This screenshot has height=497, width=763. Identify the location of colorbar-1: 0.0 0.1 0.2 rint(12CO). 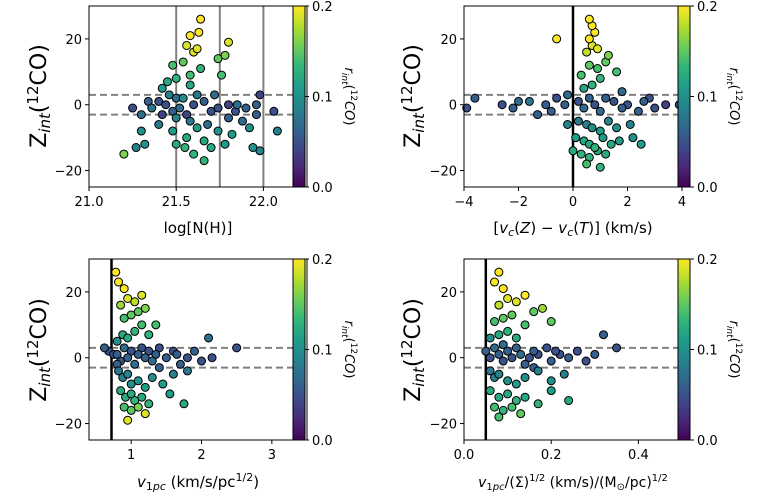
(325, 98).